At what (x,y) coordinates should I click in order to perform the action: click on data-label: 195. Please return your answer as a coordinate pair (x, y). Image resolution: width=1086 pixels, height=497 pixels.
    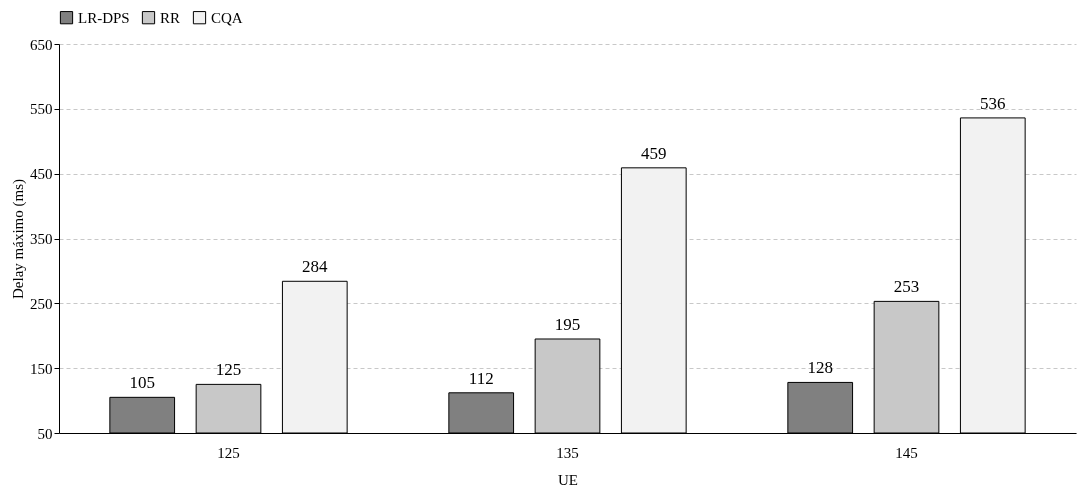
    Looking at the image, I should click on (567, 324).